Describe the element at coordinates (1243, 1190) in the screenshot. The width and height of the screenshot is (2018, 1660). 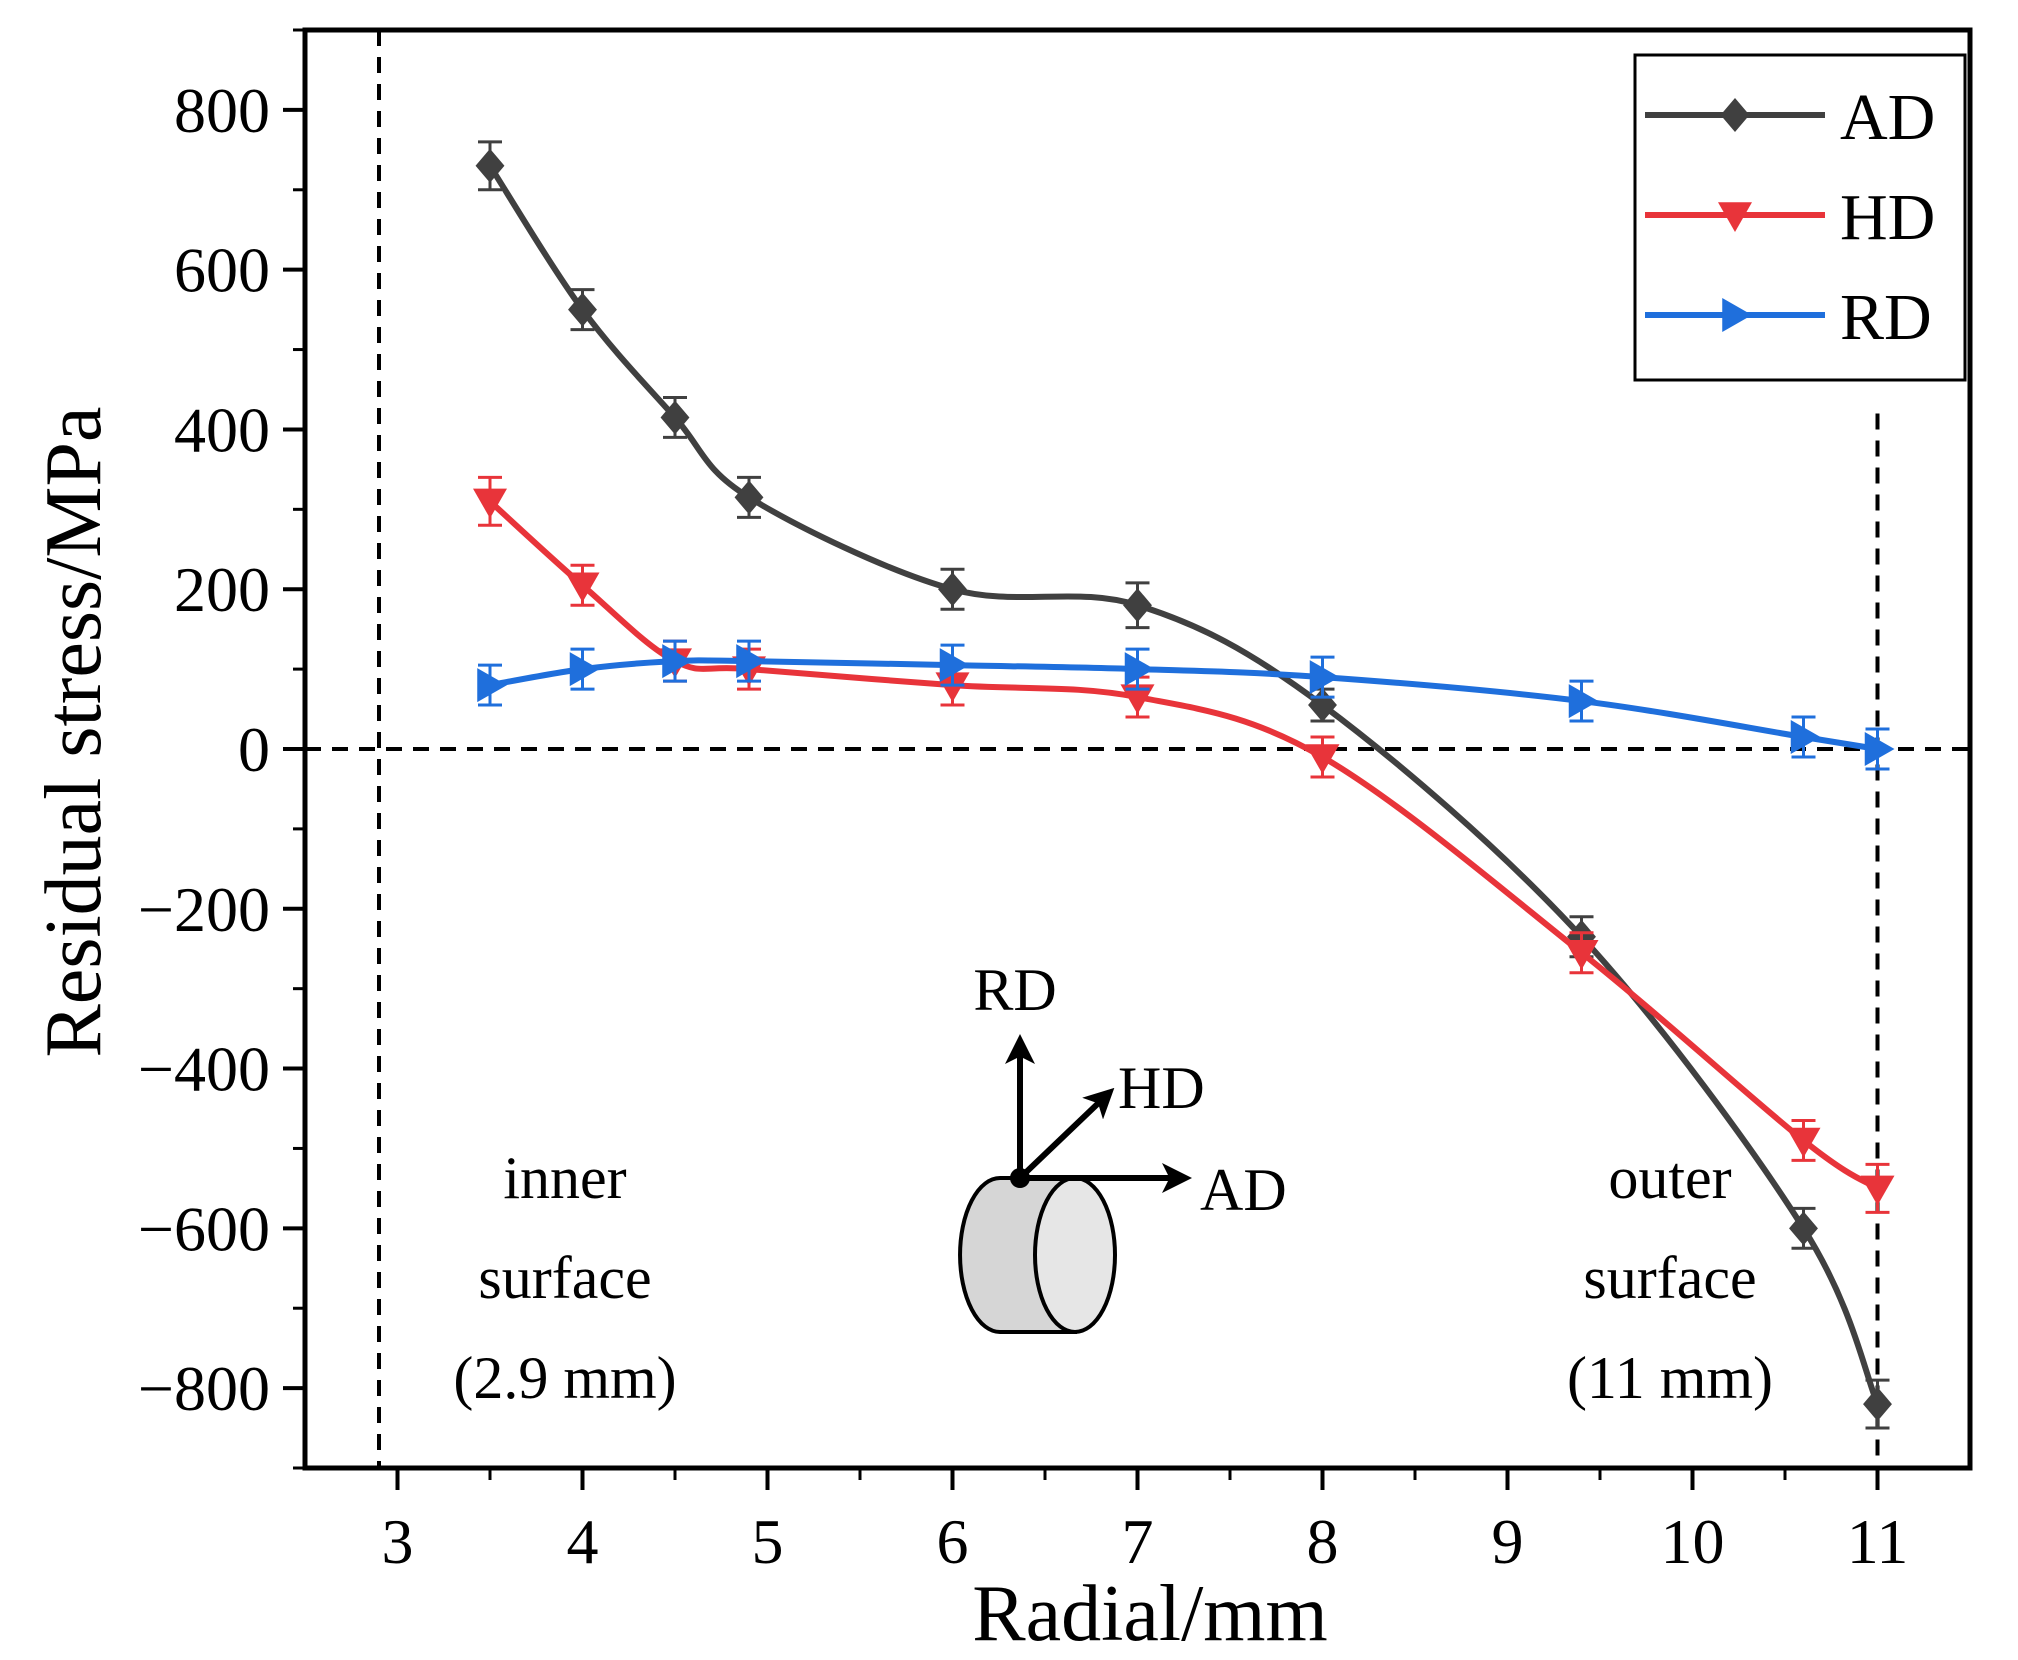
I see `inset-label-ad: AD` at that location.